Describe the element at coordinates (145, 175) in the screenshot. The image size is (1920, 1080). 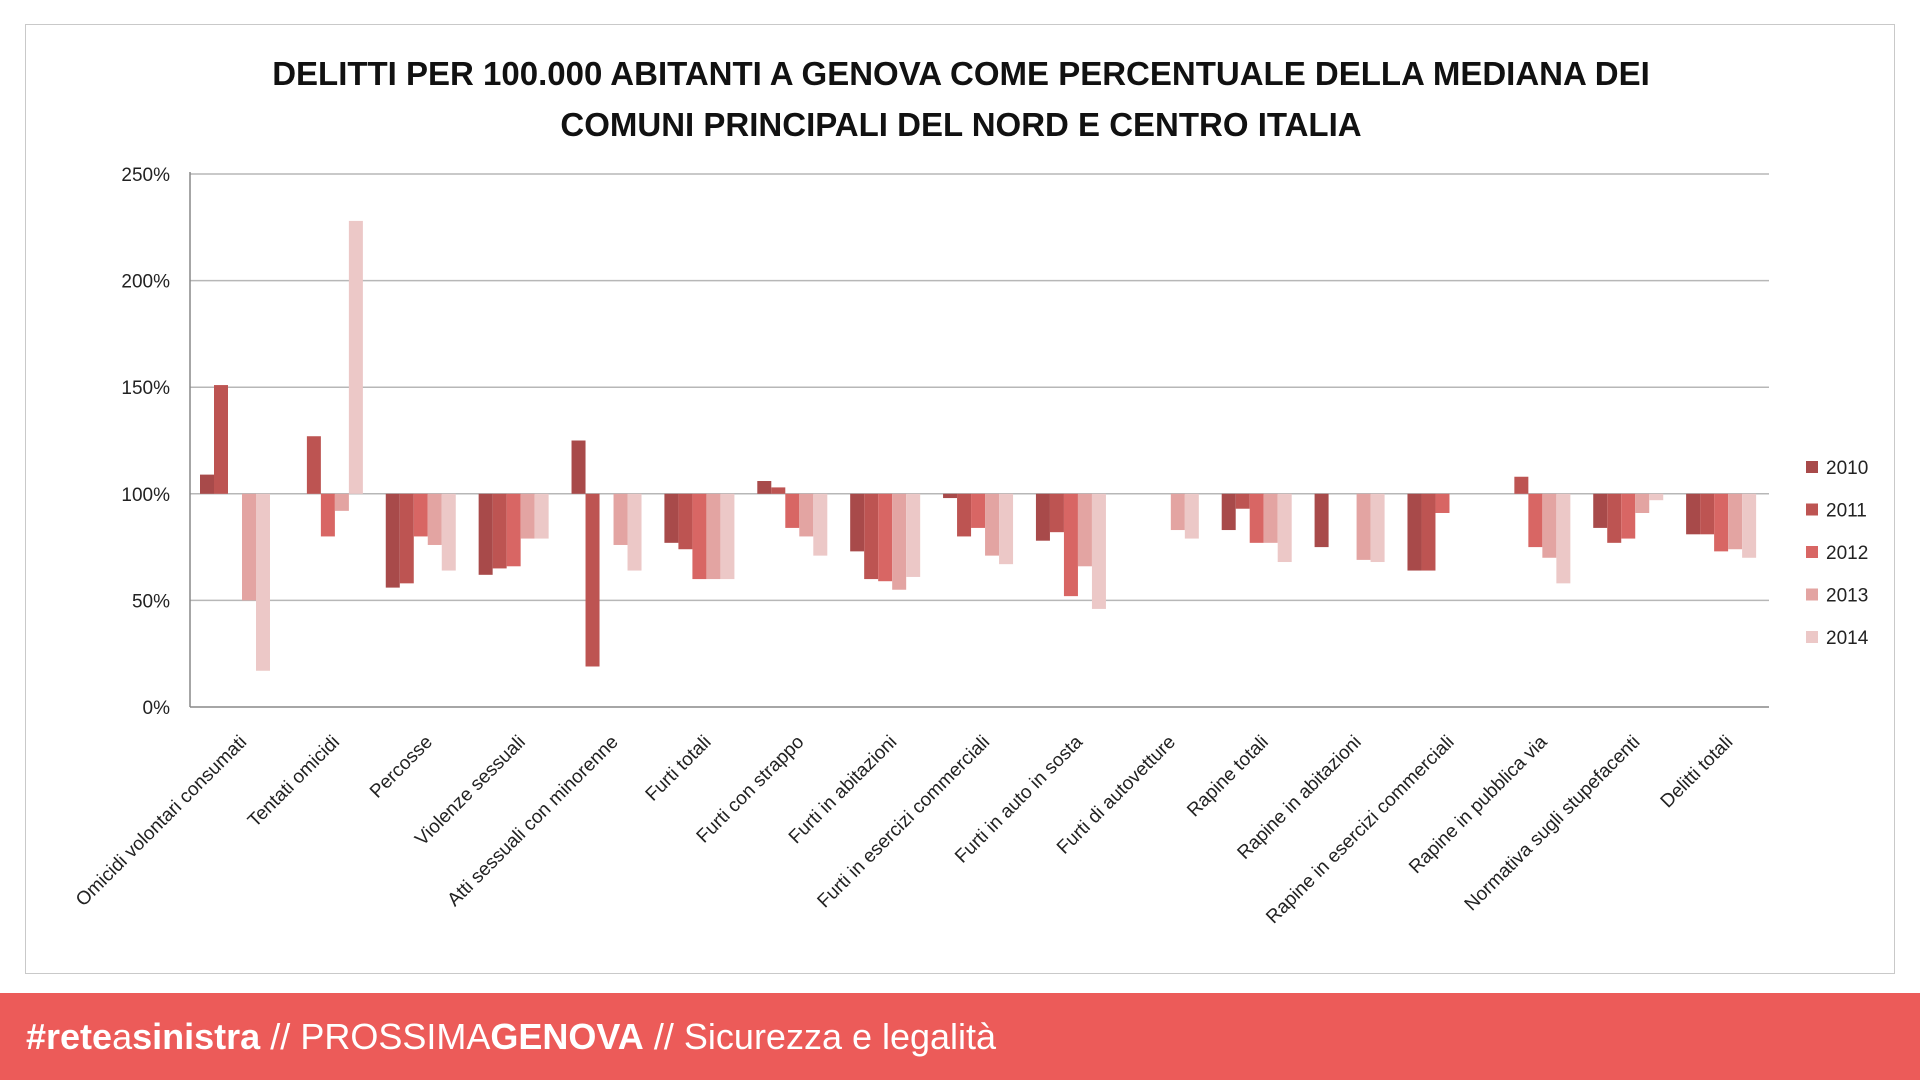
I see `y-tick-label: 250%` at that location.